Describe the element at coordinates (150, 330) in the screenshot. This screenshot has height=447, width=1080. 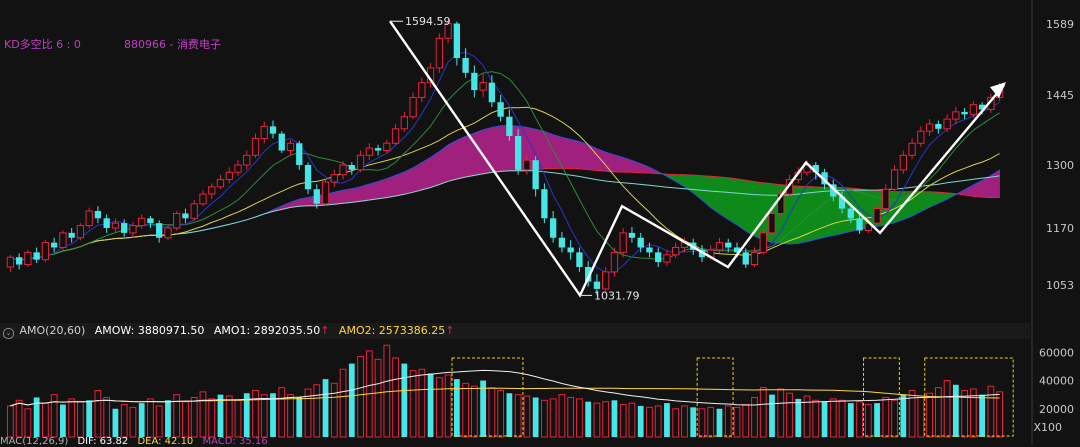
I see `amow-value: AMOW: 3880971.50` at that location.